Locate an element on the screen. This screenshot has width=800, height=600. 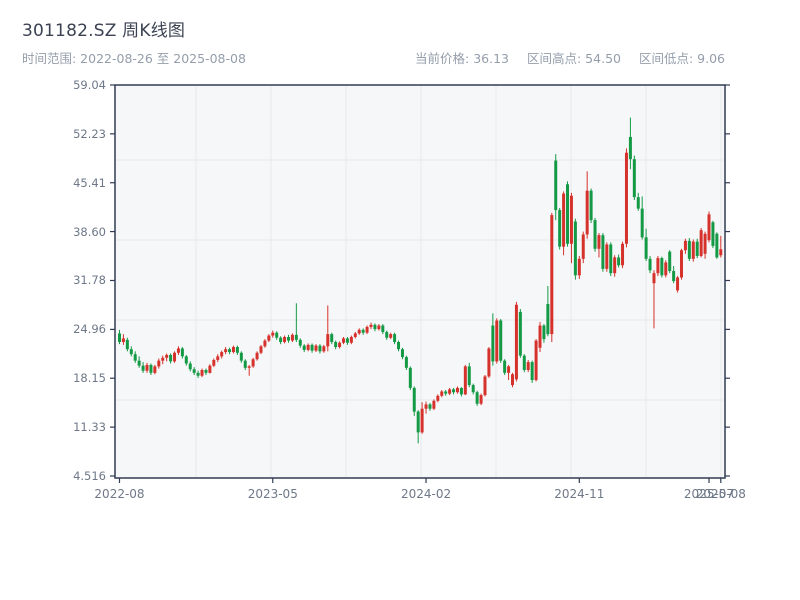
y-axis-tick-label: 4.516 is located at coordinates (89, 476).